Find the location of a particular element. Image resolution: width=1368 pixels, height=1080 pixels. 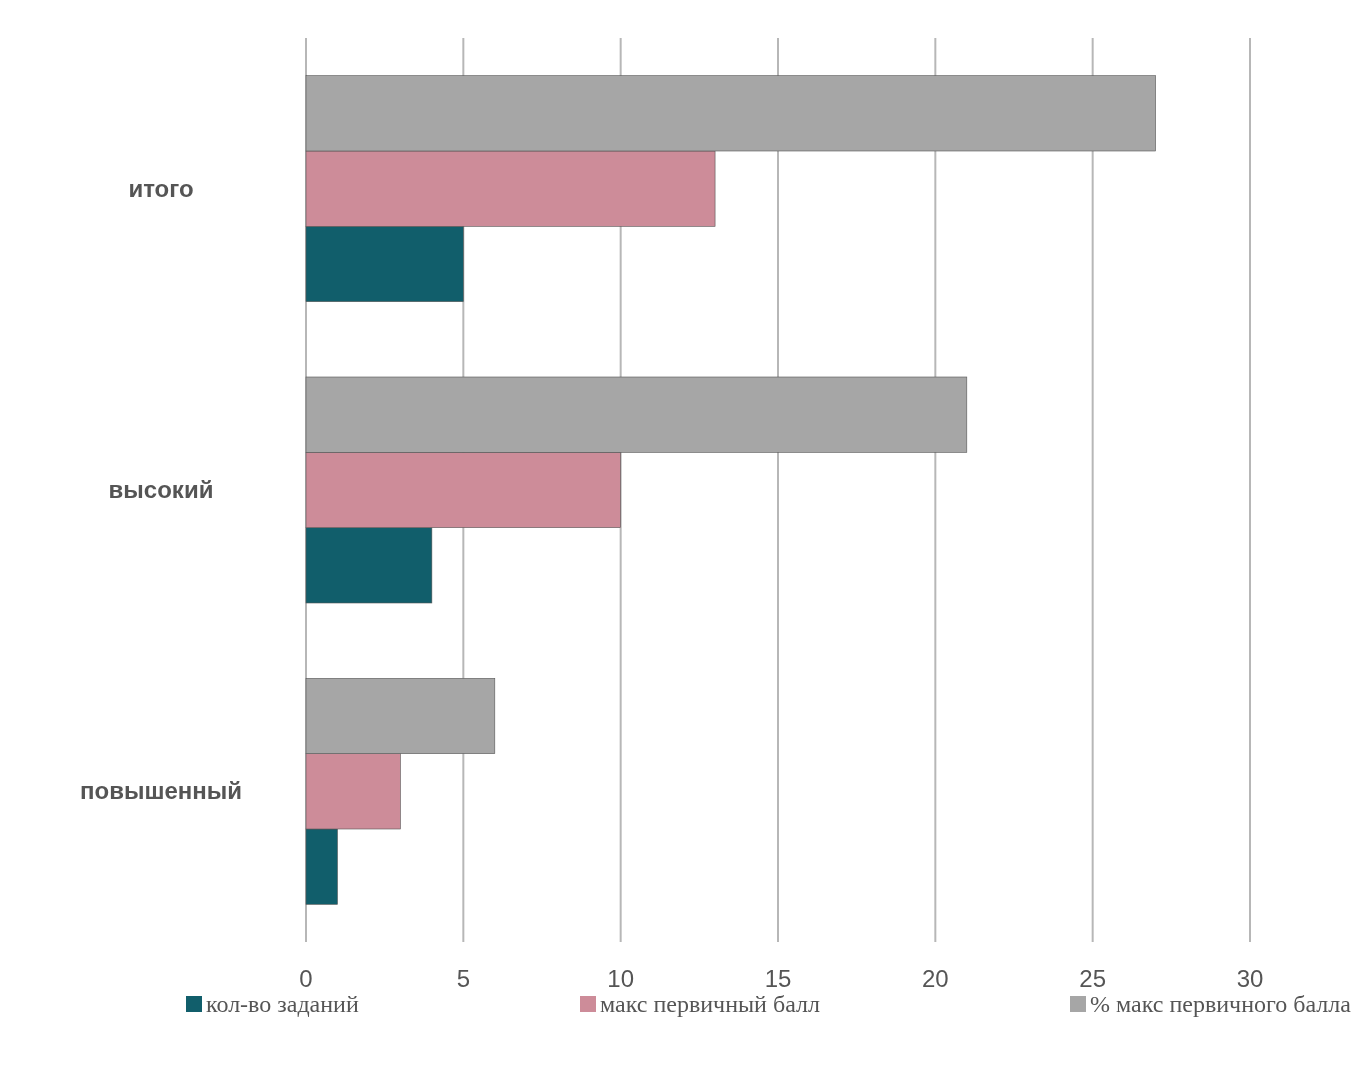

x-tick-label: 20 is located at coordinates (935, 978).